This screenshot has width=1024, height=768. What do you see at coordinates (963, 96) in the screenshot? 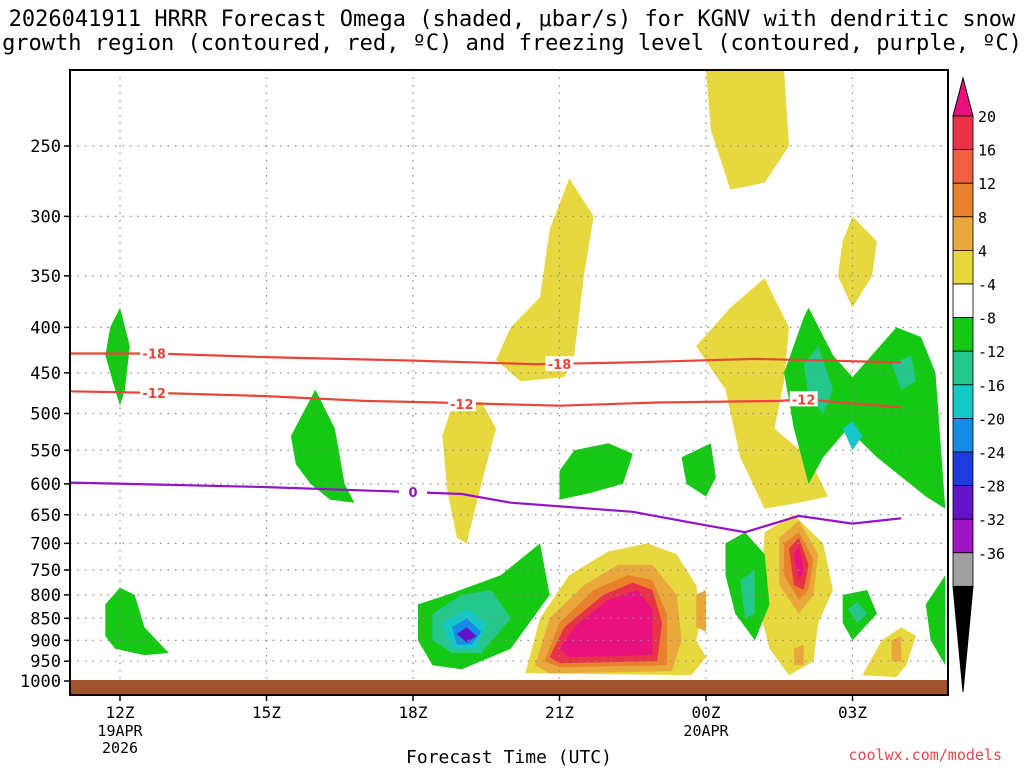
I see `colorbar-top-arrow` at bounding box center [963, 96].